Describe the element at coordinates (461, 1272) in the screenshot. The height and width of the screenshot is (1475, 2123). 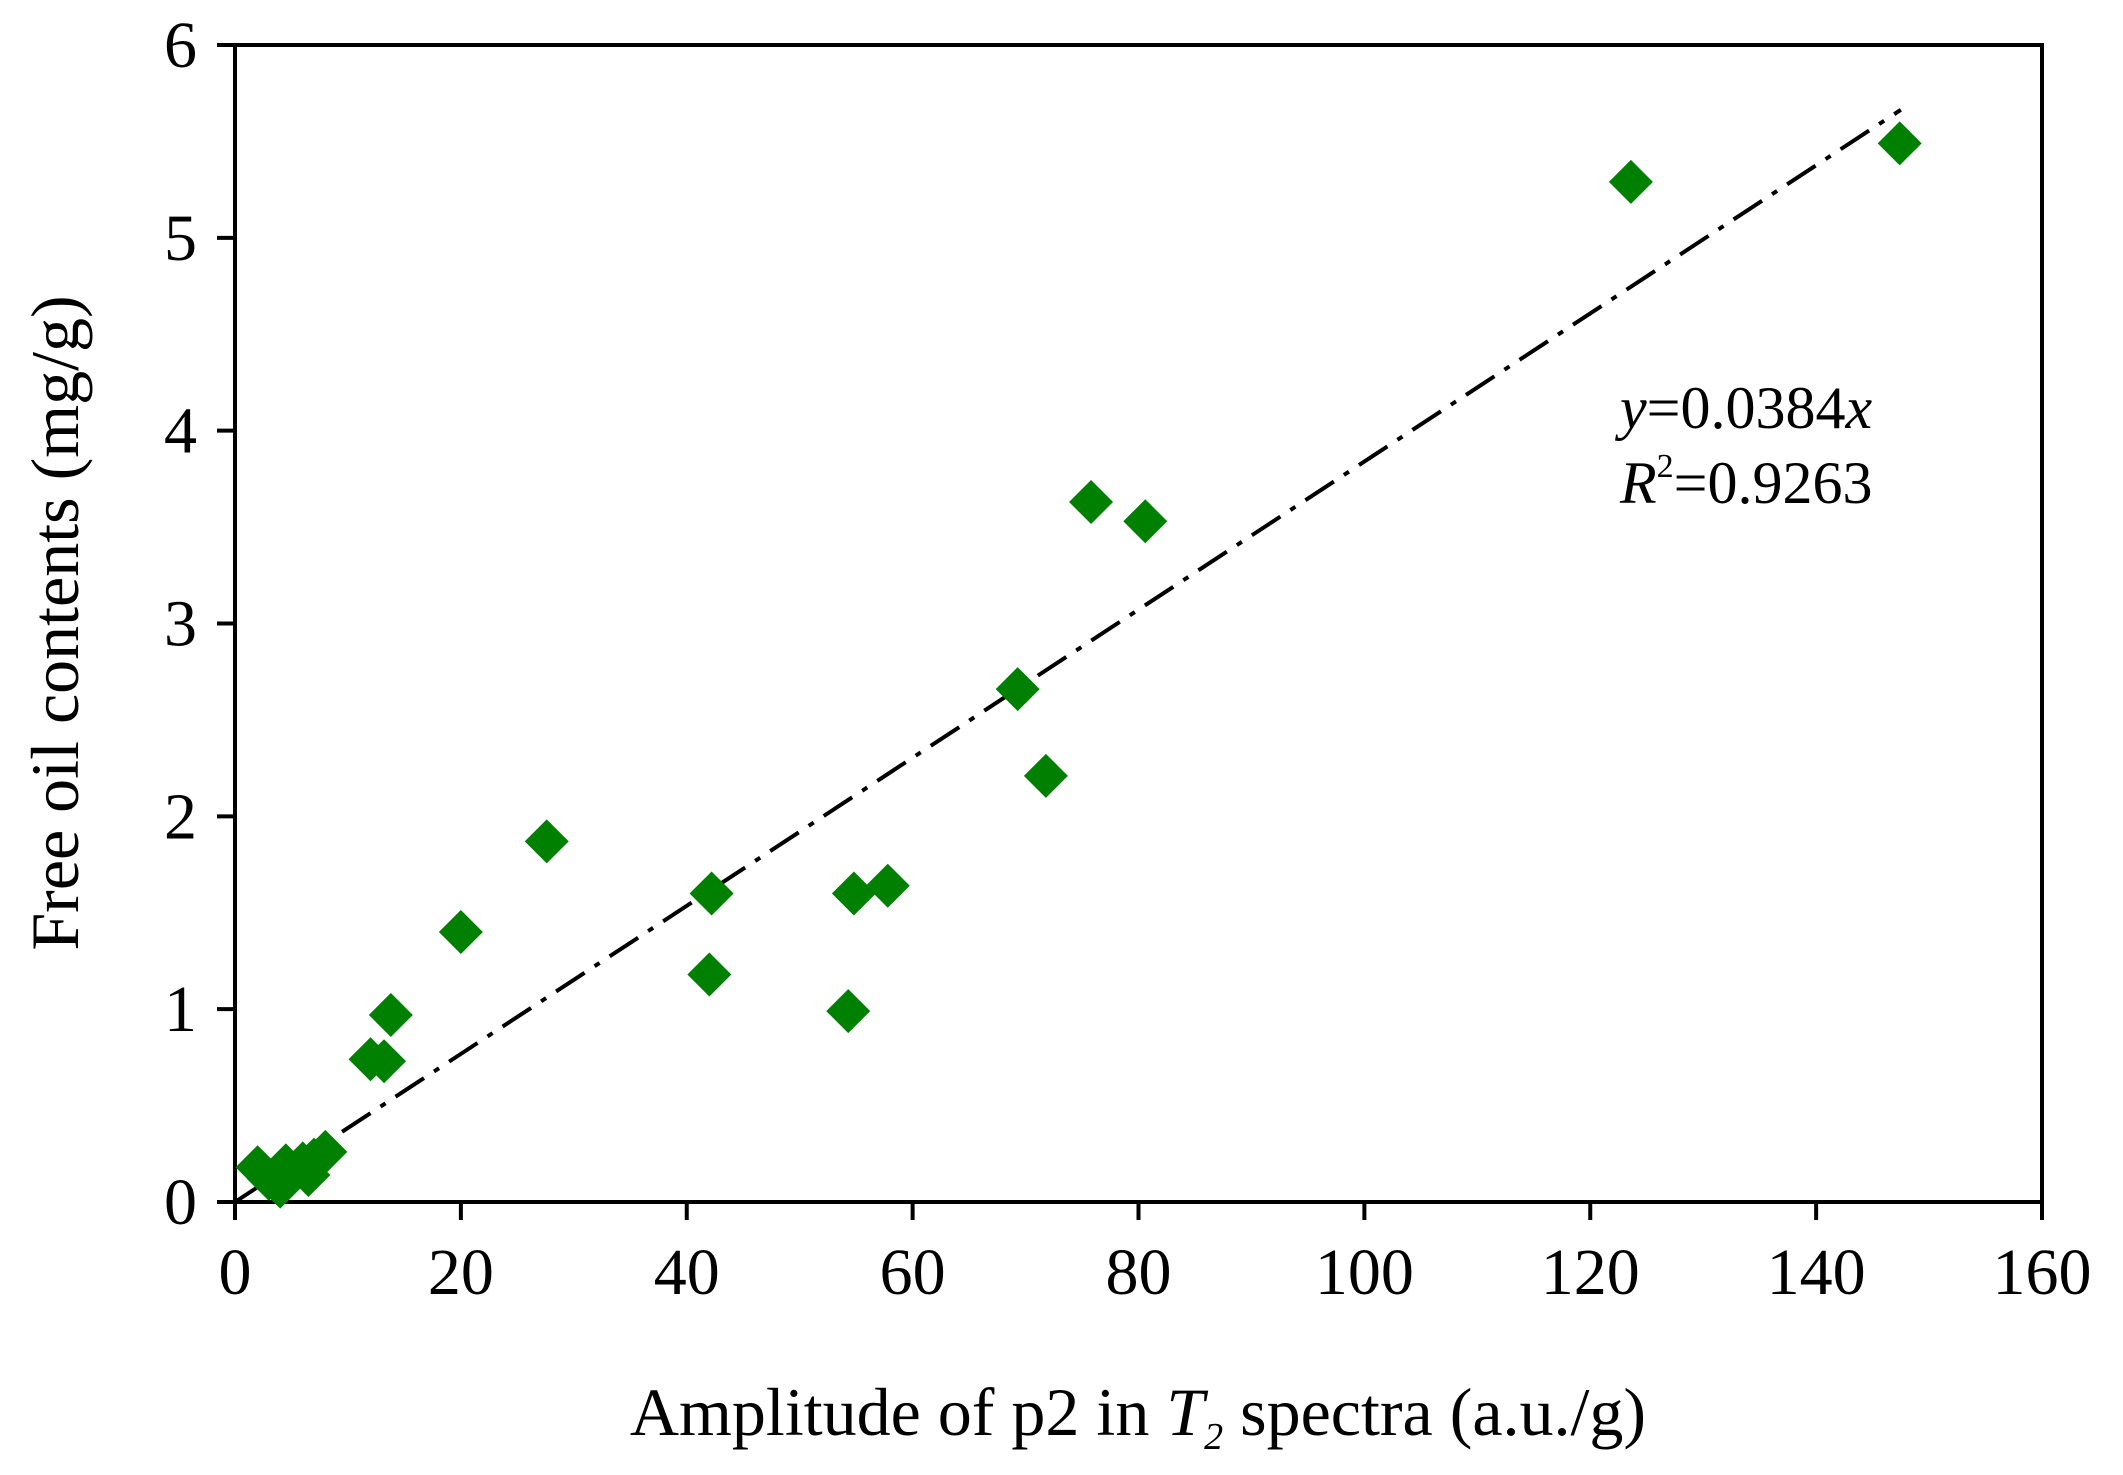
I see `x-tick-label: 20` at that location.